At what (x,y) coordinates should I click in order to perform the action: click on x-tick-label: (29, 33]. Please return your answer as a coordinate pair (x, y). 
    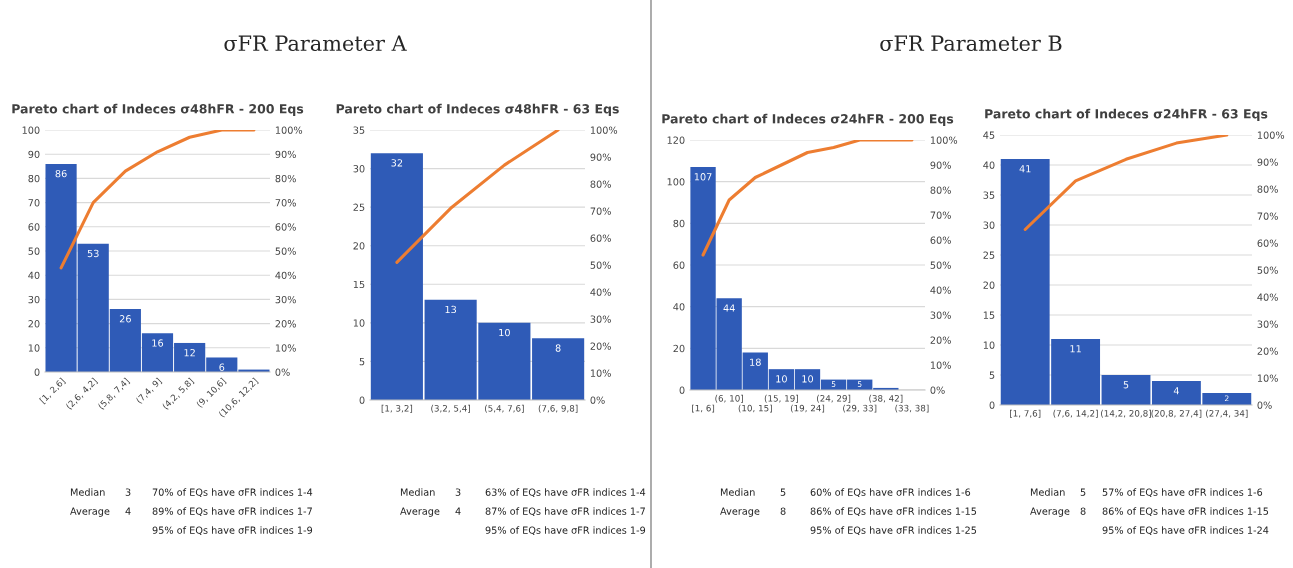
    Looking at the image, I should click on (860, 408).